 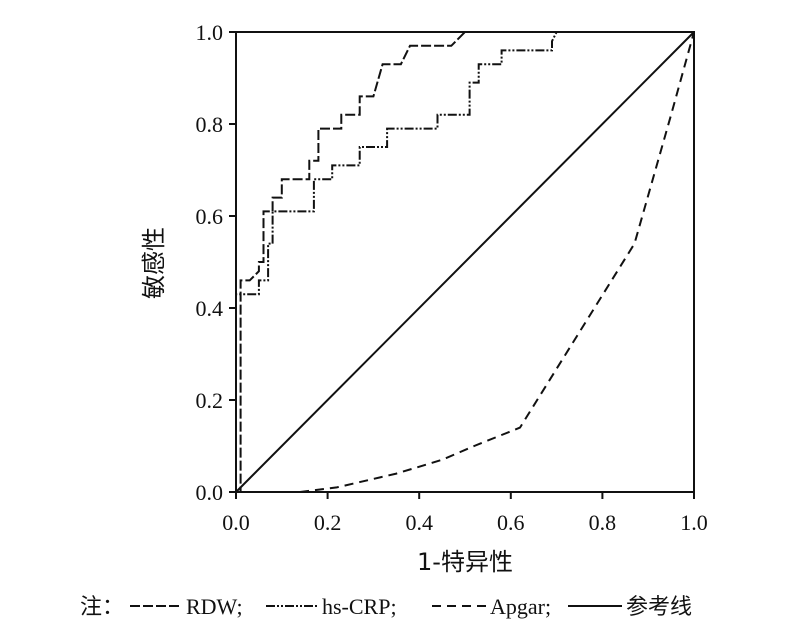 I want to click on x-tick-label: 0.4, so click(x=419, y=522).